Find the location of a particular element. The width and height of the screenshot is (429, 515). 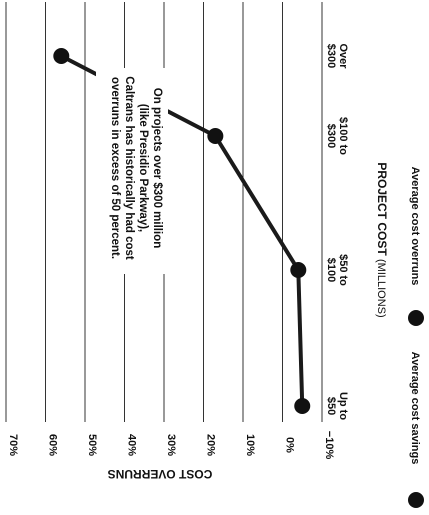

x-axis-label: PROJECT COST (MILLIONS) is located at coordinates (382, 239).